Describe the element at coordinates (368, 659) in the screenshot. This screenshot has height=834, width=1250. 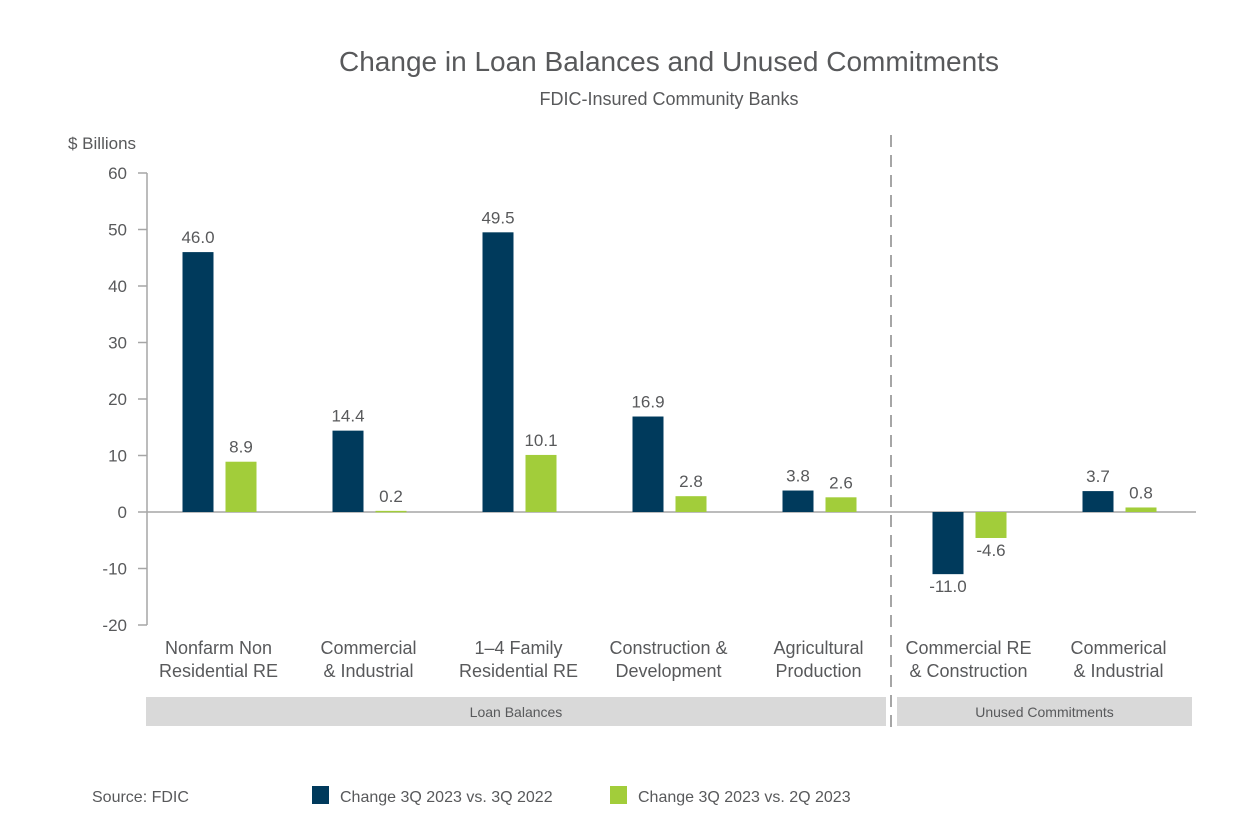
I see `category-label: Commercial & Industrial` at that location.